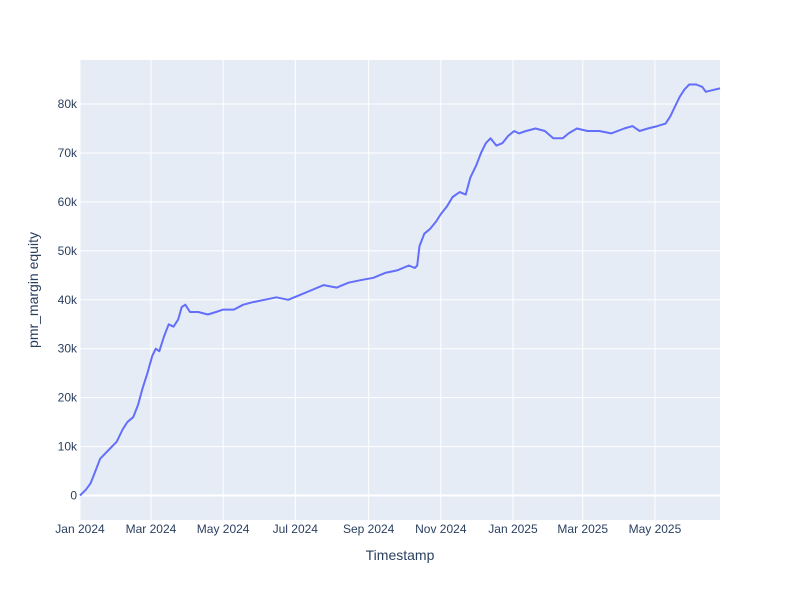  Describe the element at coordinates (68, 104) in the screenshot. I see `y-tick-label: 80k` at that location.